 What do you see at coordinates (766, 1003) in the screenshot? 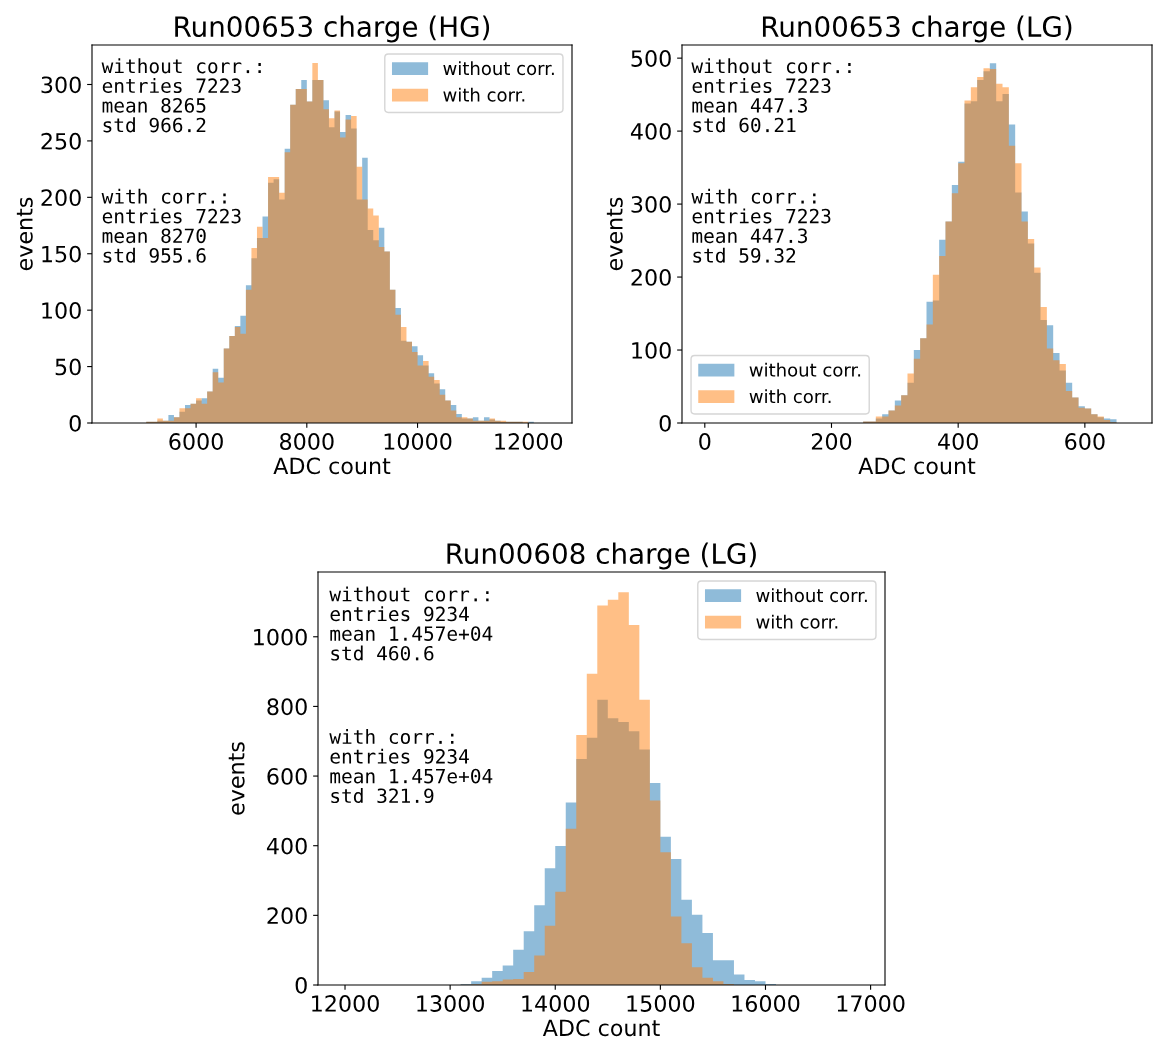
I see `x-tick-label: 16000` at bounding box center [766, 1003].